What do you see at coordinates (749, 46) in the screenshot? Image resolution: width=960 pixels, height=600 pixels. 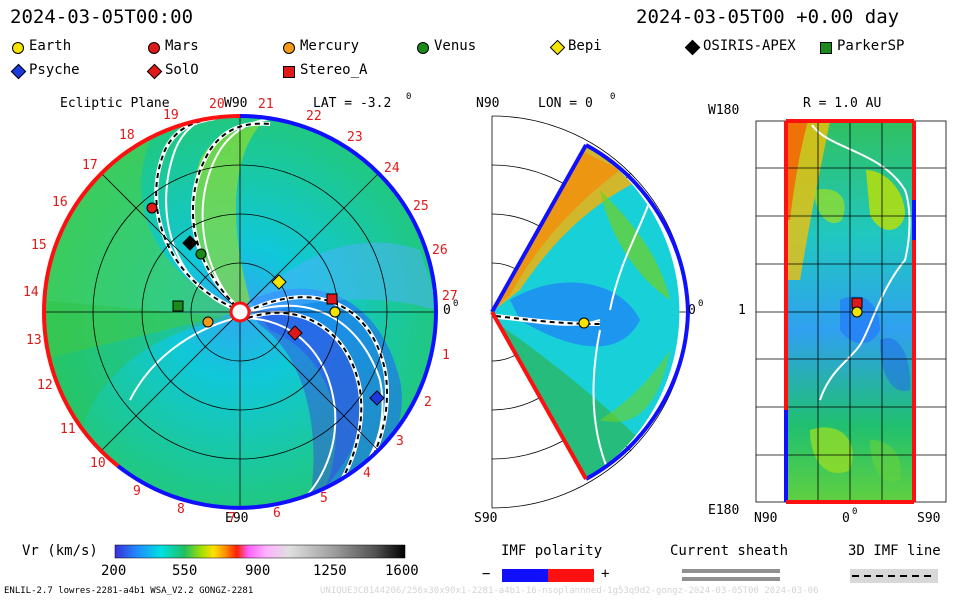 I see `legend-label: OSIRIS-APEX` at bounding box center [749, 46].